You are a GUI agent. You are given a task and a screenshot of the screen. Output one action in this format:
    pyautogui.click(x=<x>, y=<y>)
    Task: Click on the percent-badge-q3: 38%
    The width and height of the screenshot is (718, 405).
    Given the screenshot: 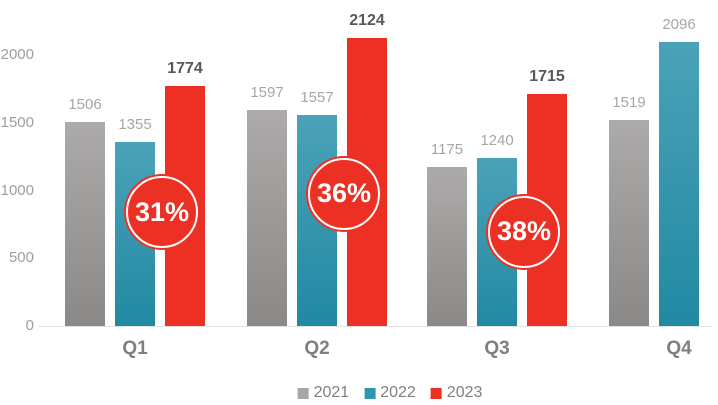 What is the action you would take?
    pyautogui.click(x=524, y=231)
    